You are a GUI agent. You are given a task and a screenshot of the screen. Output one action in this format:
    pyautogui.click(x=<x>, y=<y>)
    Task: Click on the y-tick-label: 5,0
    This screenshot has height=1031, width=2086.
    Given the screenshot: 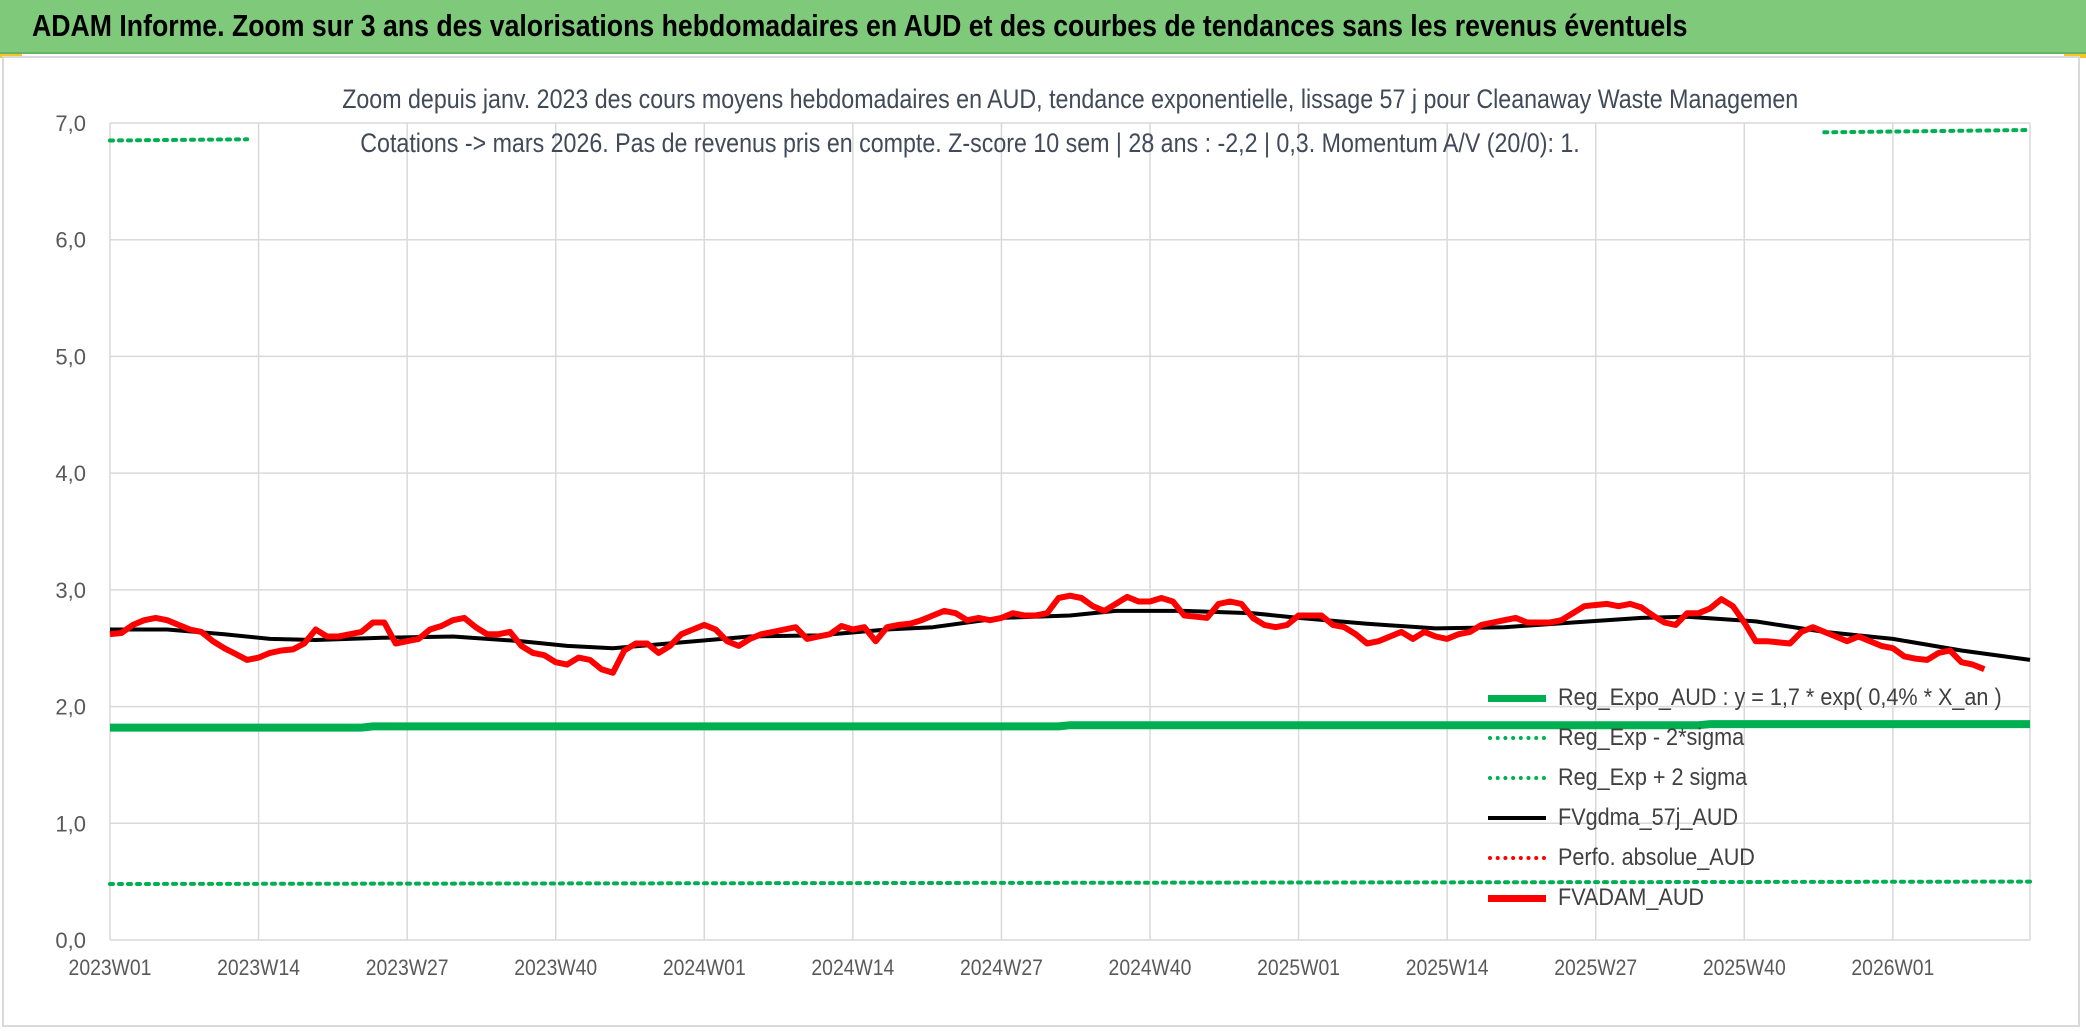 What is the action you would take?
    pyautogui.click(x=70, y=356)
    